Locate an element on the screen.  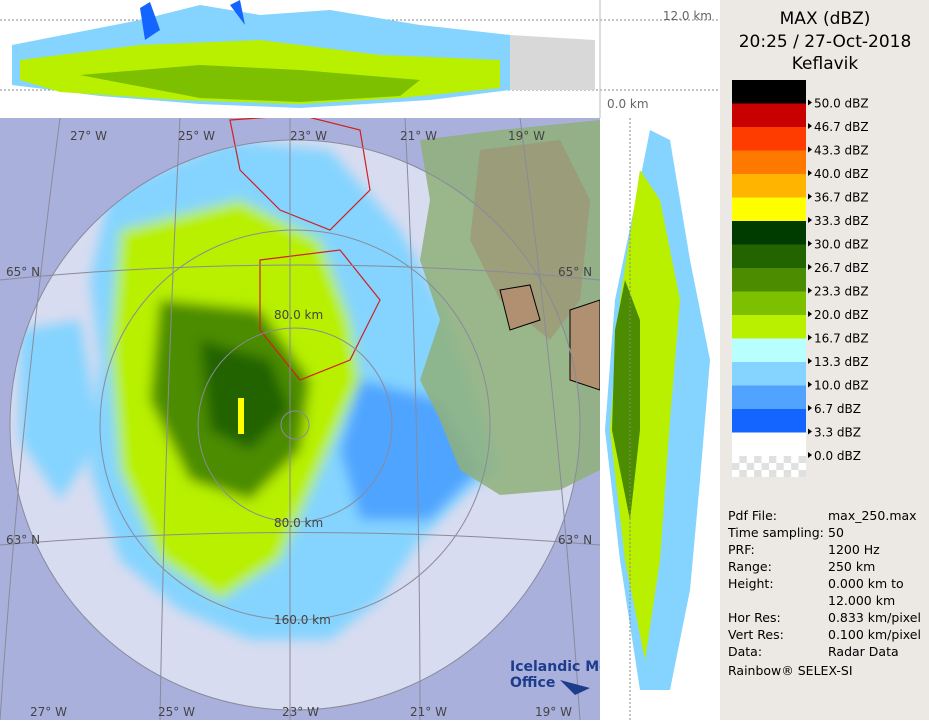
info-value: 50 is located at coordinates (836, 532).